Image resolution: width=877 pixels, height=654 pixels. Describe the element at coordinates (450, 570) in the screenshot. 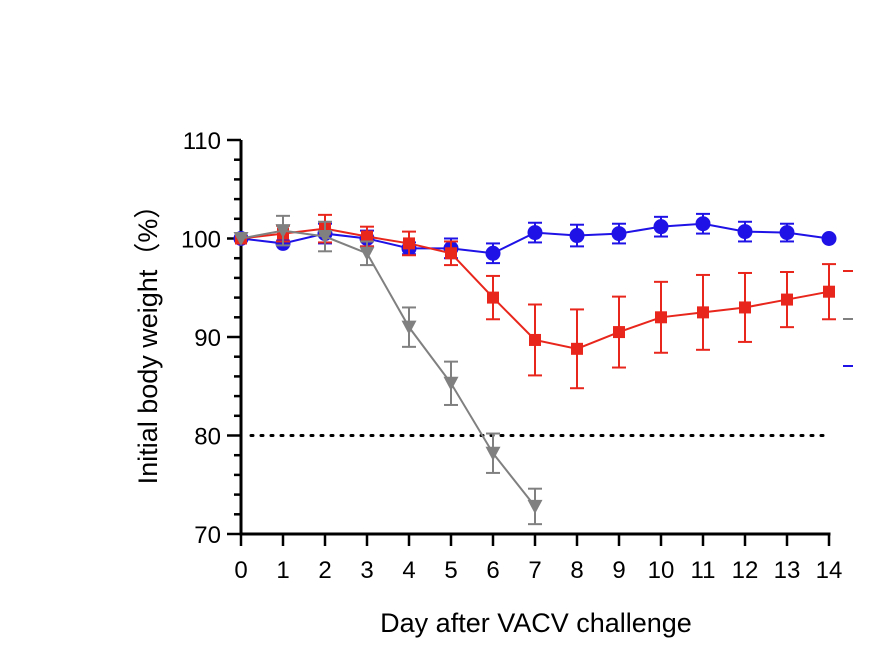

I see `x-tick-label: 5` at that location.